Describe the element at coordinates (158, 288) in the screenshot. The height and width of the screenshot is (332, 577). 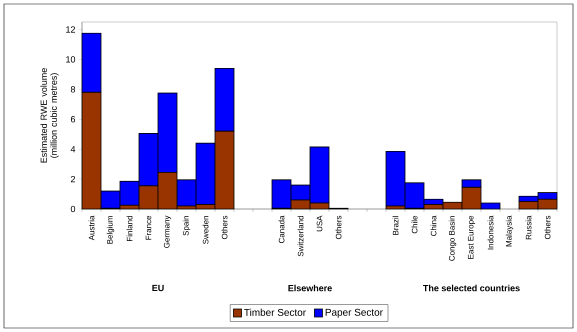
I see `text: EU` at that location.